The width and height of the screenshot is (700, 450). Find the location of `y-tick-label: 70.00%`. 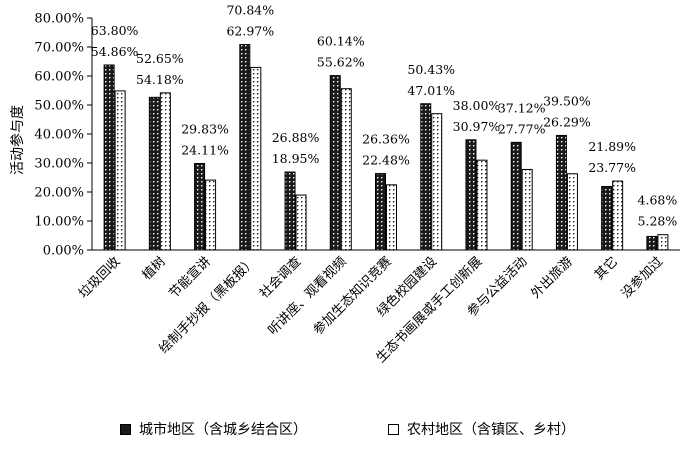

y-tick-label: 70.00% is located at coordinates (59, 48).